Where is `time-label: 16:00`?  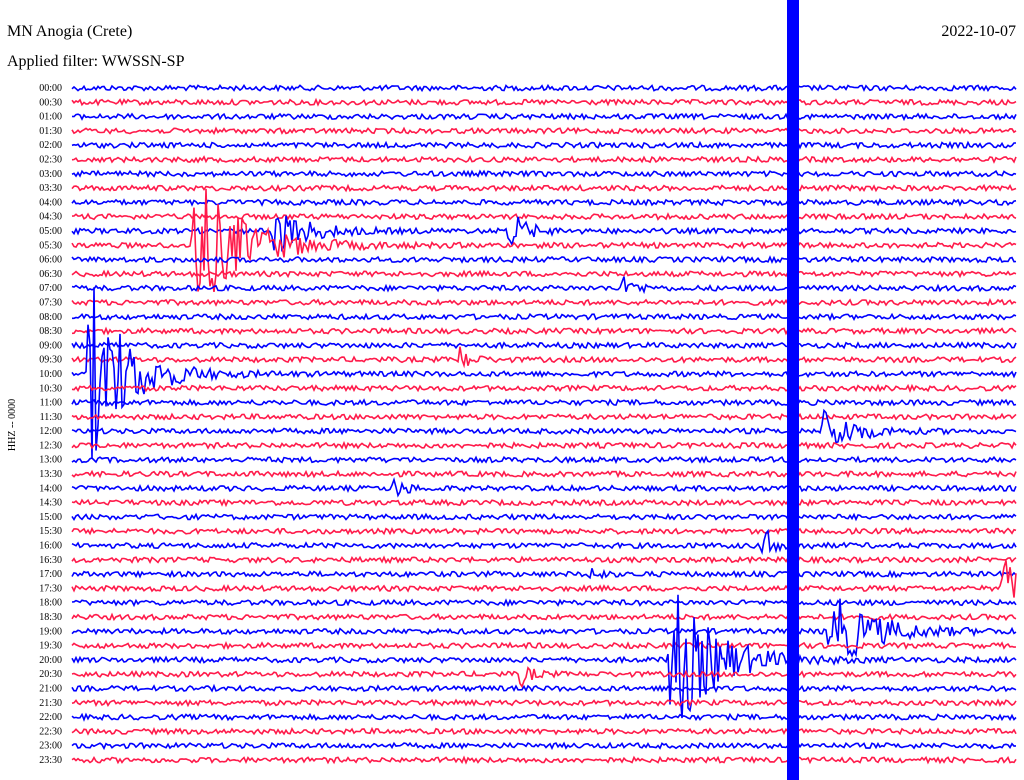
time-label: 16:00 is located at coordinates (50, 546).